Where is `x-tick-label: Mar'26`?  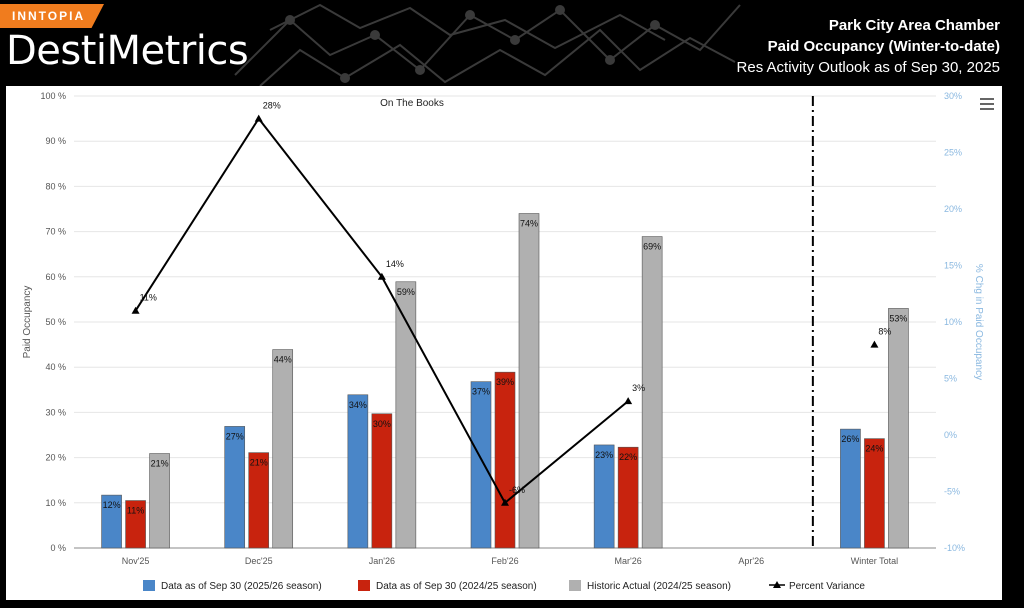
x-tick-label: Mar'26 is located at coordinates (628, 561).